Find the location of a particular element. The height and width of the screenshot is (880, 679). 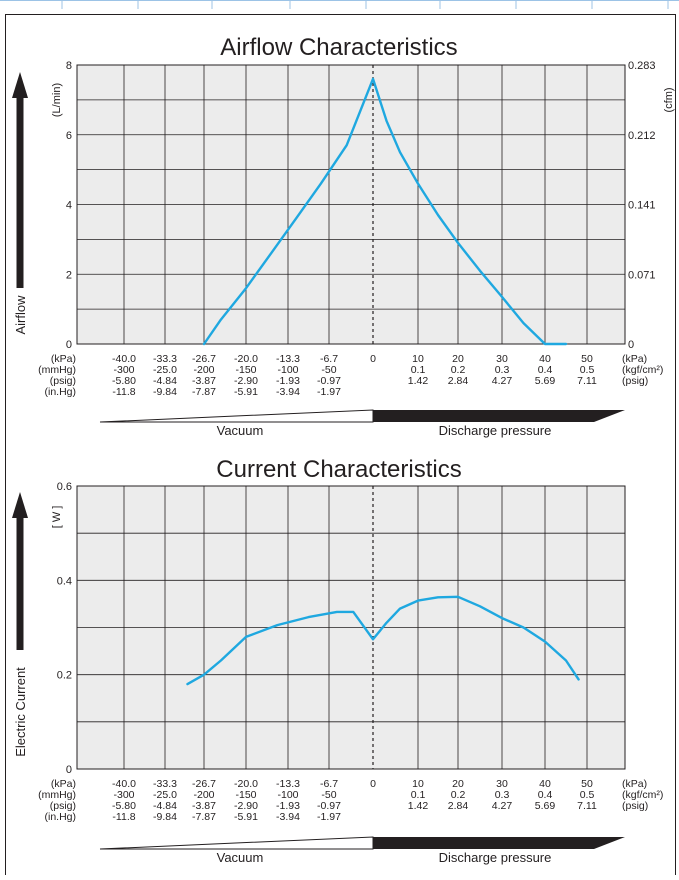

x-row-label-right: (kPa) is located at coordinates (634, 784).